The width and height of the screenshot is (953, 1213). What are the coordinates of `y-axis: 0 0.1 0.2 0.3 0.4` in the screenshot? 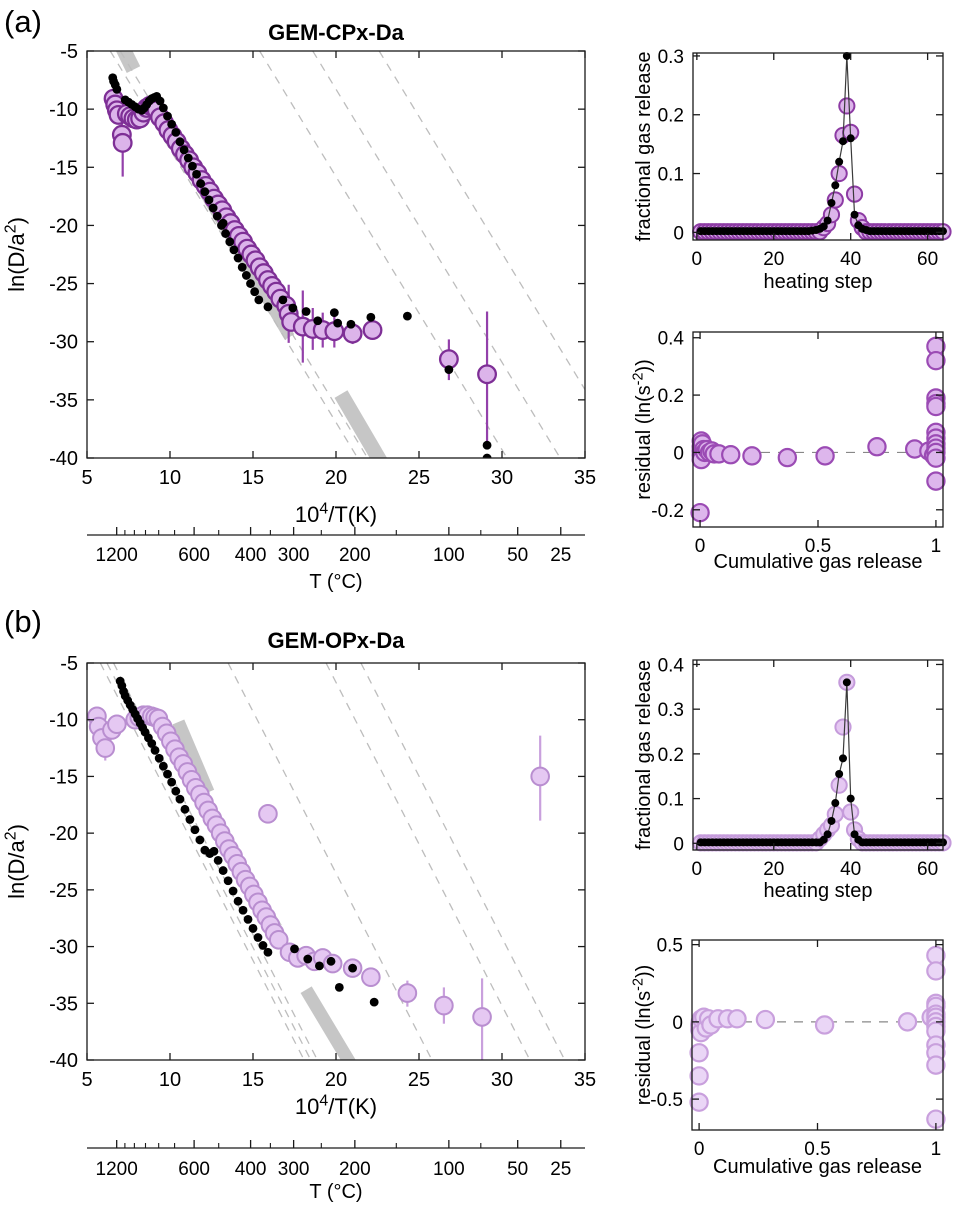 It's located at (800, 755).